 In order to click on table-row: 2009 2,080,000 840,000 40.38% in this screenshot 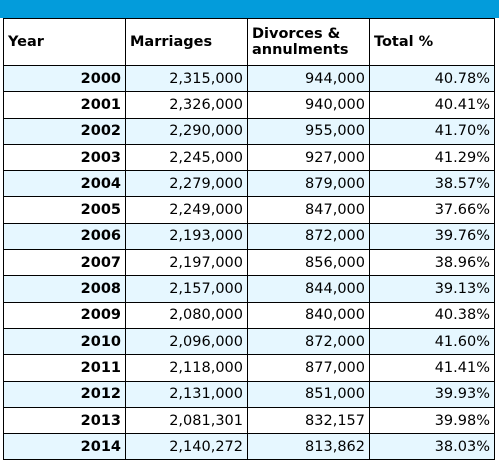, I will do `click(249, 315)`.